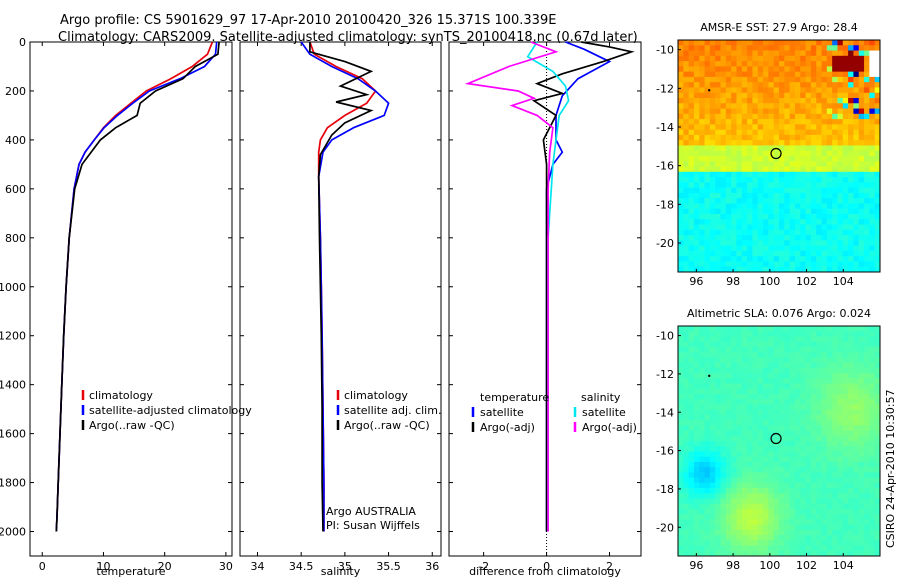 This screenshot has width=900, height=580. What do you see at coordinates (42, 566) in the screenshot?
I see `x-tick-label: 0` at bounding box center [42, 566].